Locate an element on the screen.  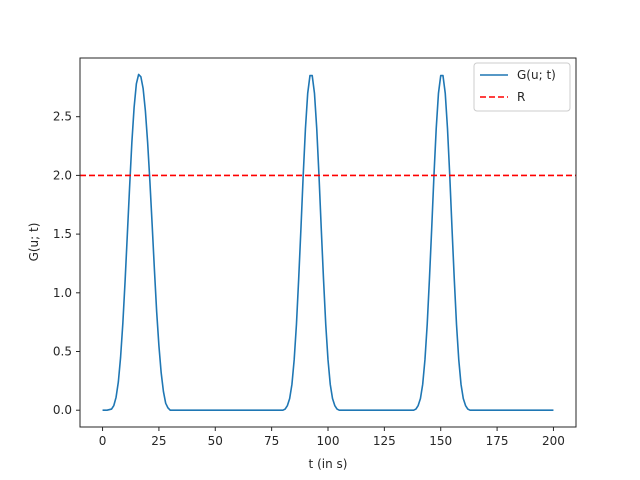
y-tick-label: 2.0 is located at coordinates (62, 175).